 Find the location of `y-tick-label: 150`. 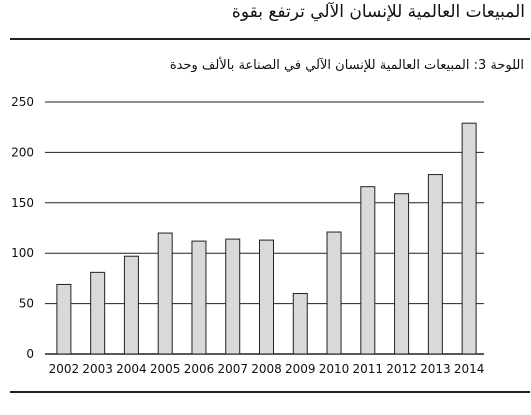

y-tick-label: 150 is located at coordinates (22, 203).